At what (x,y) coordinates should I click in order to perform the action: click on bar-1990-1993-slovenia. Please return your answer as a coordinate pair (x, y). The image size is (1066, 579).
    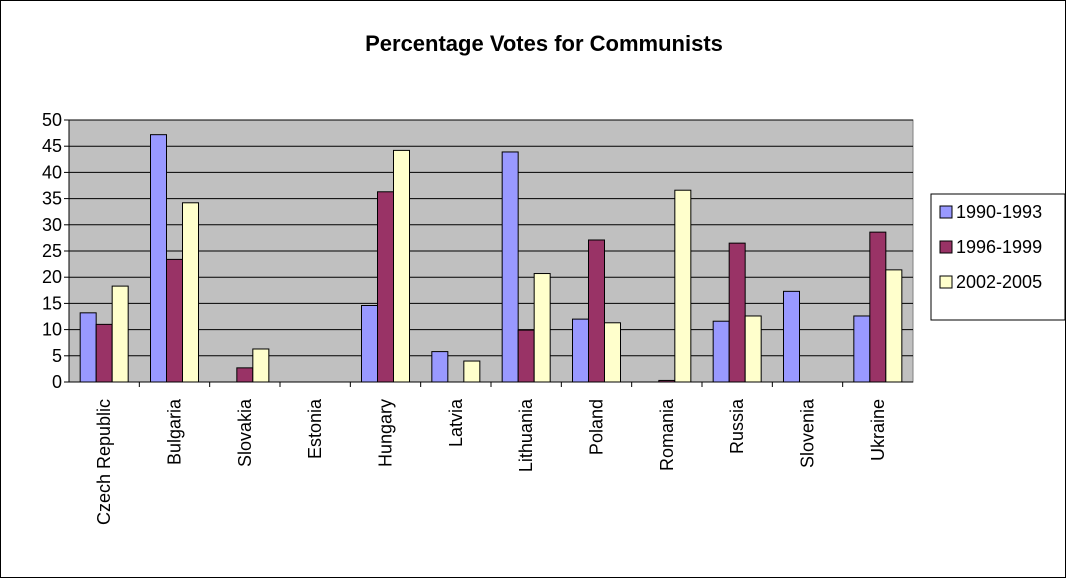
    Looking at the image, I should click on (791, 336).